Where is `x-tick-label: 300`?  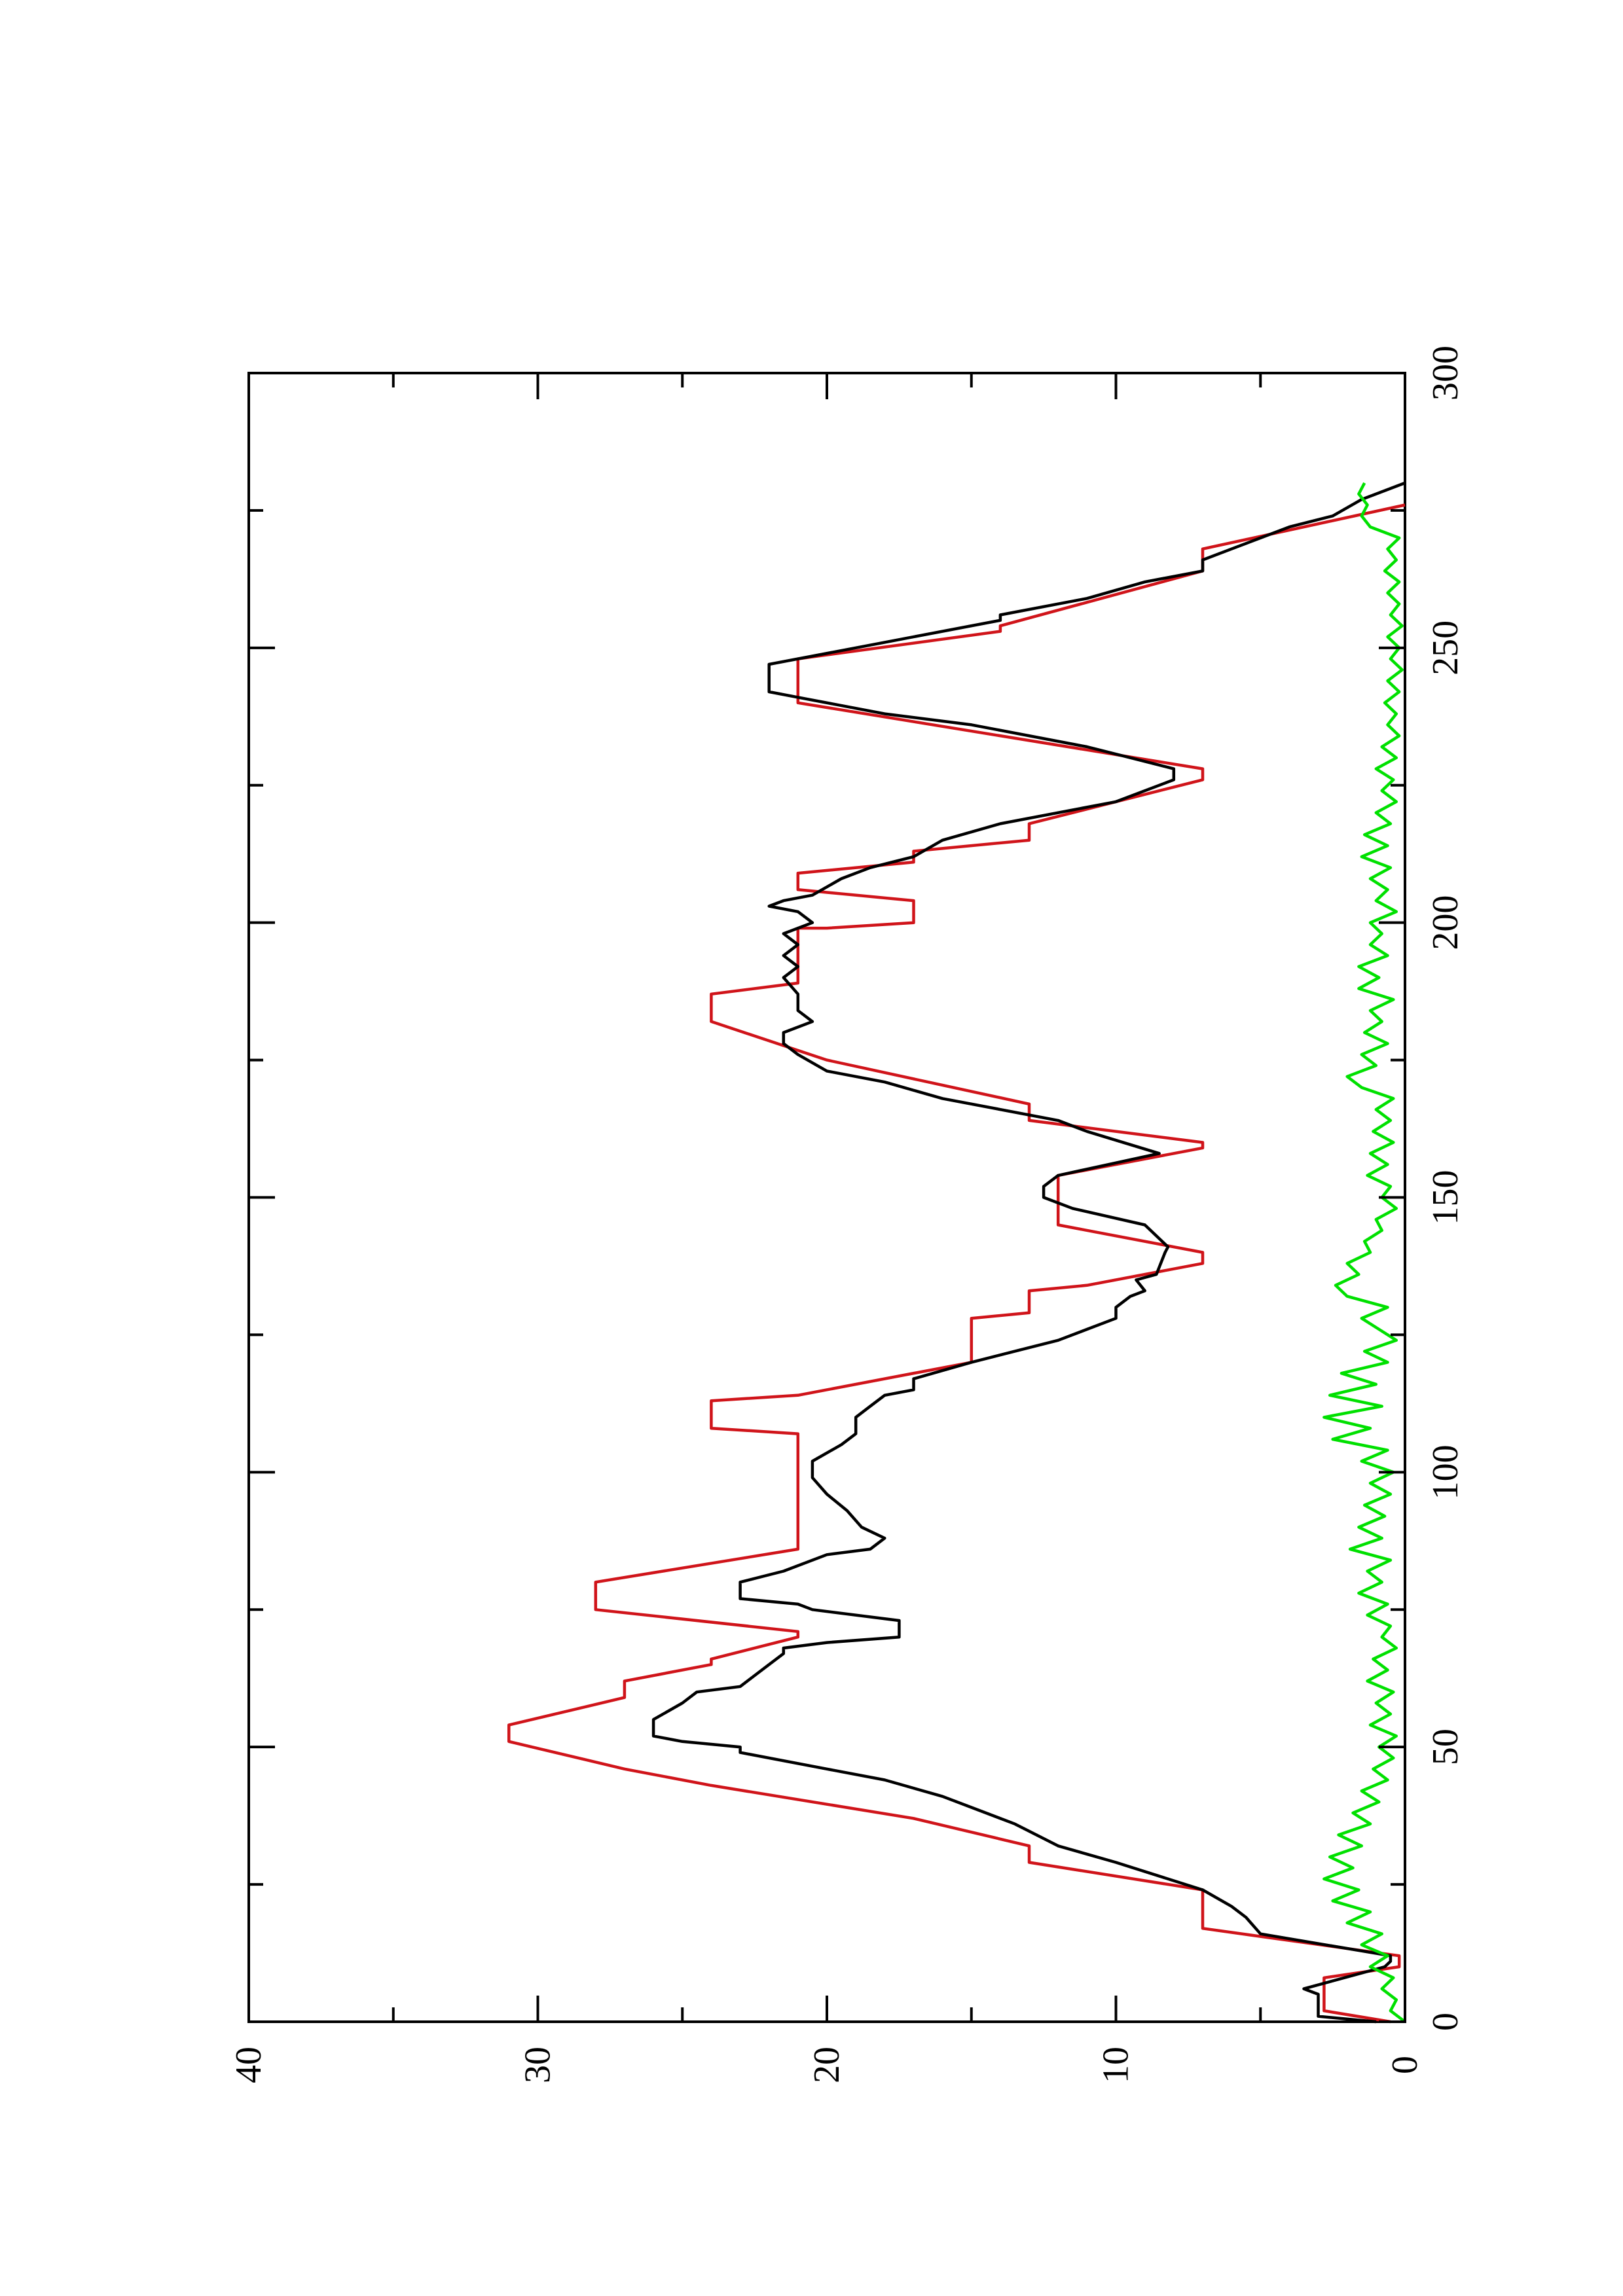
x-tick-label: 300 is located at coordinates (1445, 373).